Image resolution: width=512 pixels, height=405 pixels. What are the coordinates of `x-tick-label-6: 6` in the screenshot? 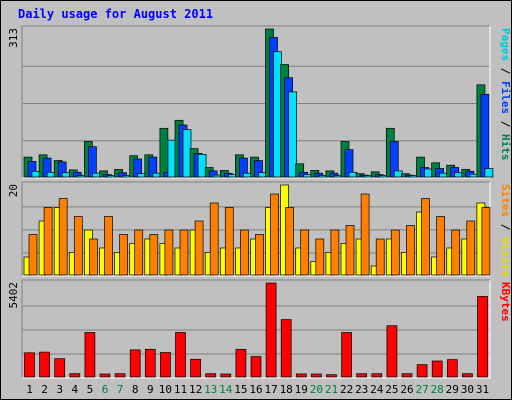 It's located at (105, 389).